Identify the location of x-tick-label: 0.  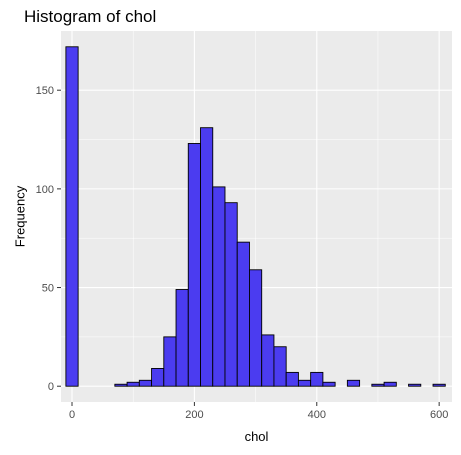
(72, 415).